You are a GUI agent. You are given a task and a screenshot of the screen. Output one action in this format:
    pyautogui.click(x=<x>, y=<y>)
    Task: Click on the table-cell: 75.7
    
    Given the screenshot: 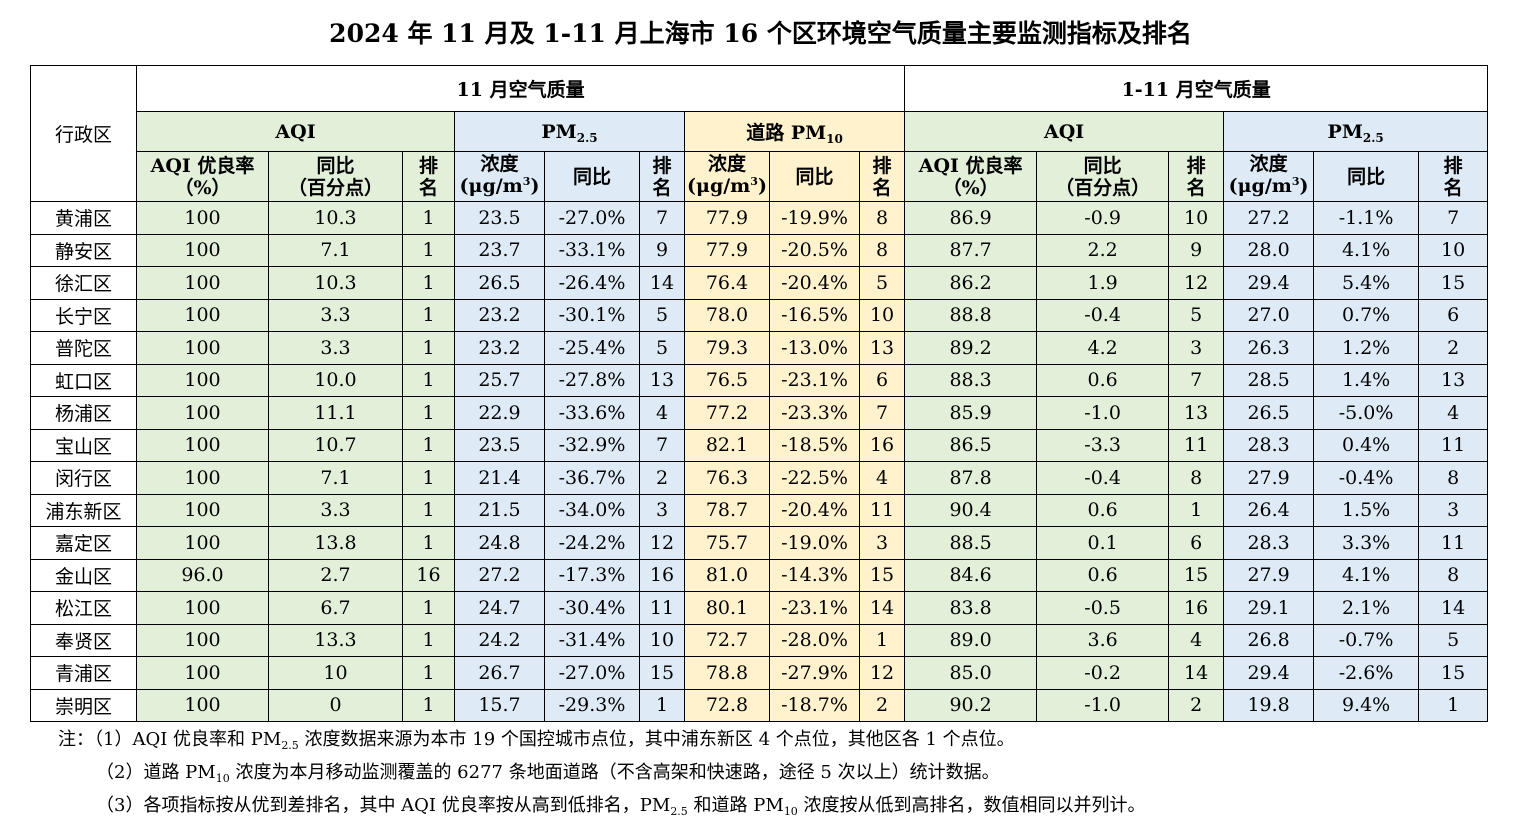 What is the action you would take?
    pyautogui.click(x=727, y=543)
    